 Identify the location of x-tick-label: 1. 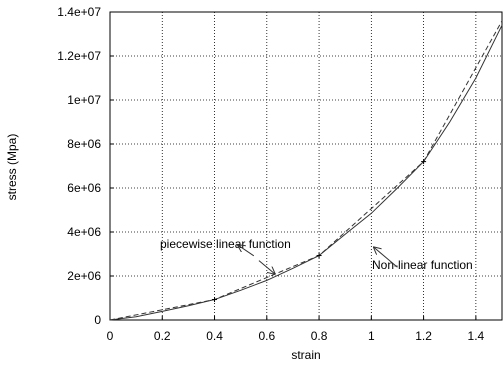
(371, 336).